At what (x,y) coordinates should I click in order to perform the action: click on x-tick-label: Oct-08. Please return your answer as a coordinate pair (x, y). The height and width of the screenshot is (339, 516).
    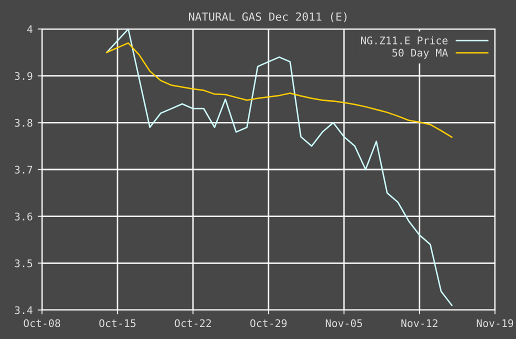
    Looking at the image, I should click on (42, 323).